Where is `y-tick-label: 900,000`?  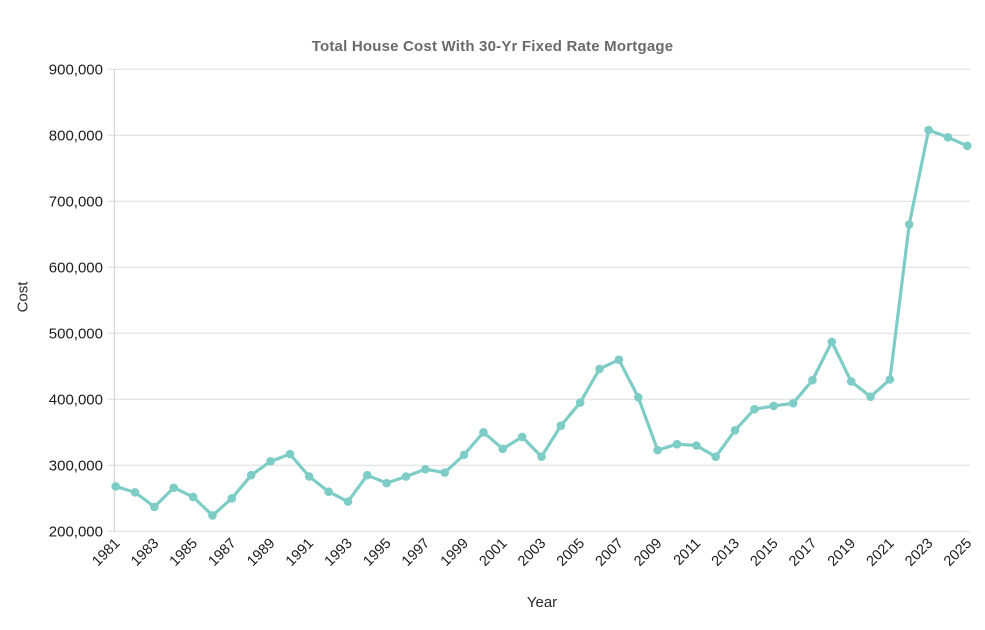 y-tick-label: 900,000 is located at coordinates (76, 69).